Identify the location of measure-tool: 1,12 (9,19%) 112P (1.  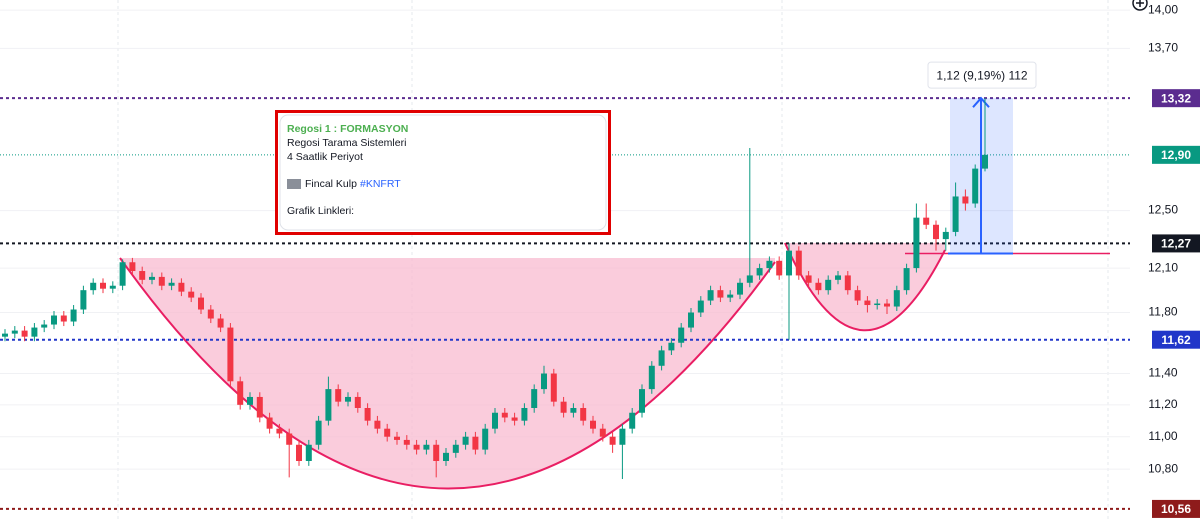
(1028, 158).